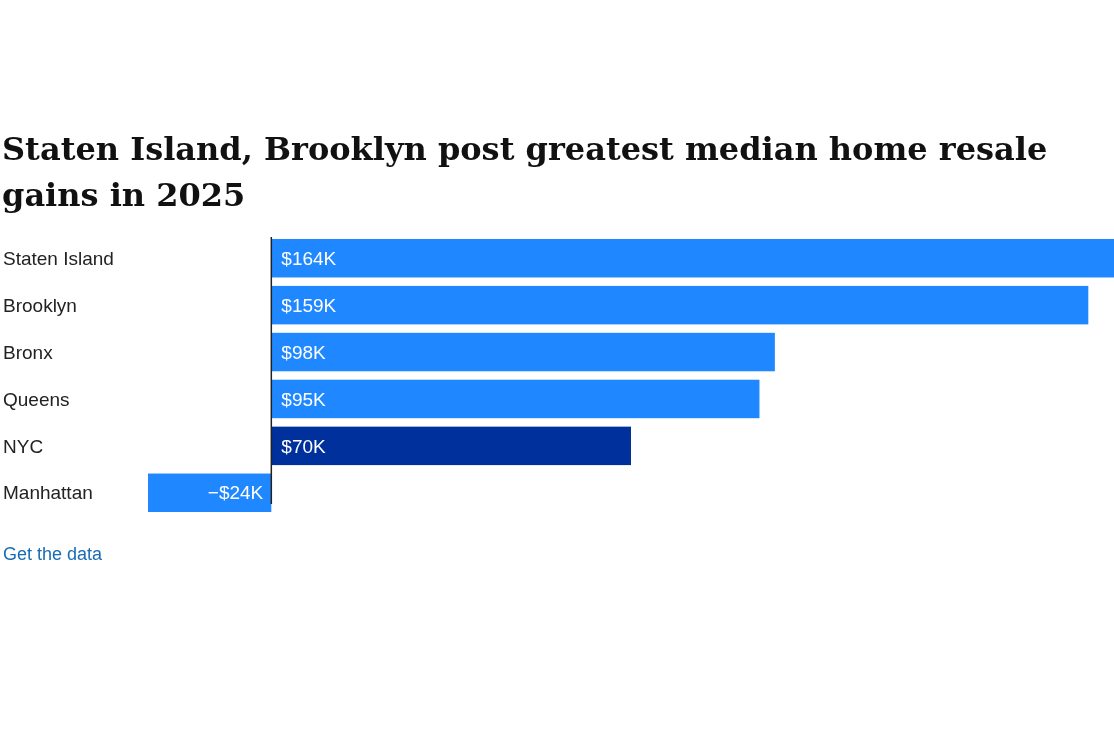 This screenshot has width=1114, height=742. I want to click on y-tick-label: Staten Island, so click(58, 258).